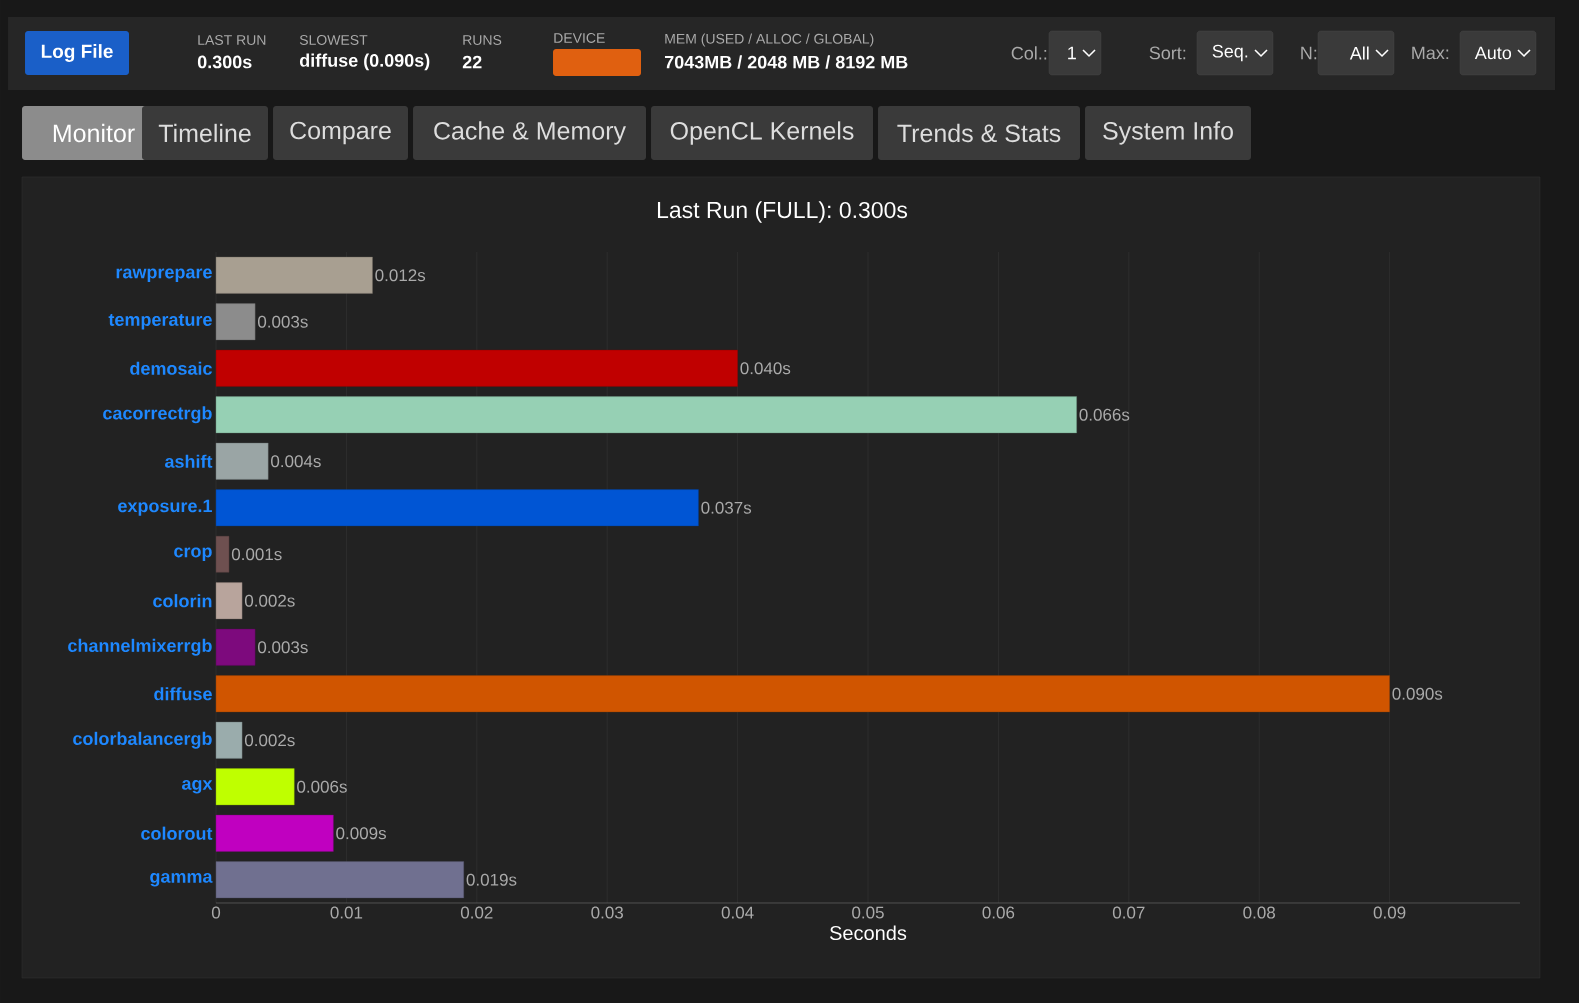 The width and height of the screenshot is (1579, 1003). Describe the element at coordinates (868, 933) in the screenshot. I see `x-axis-title: Seconds` at that location.